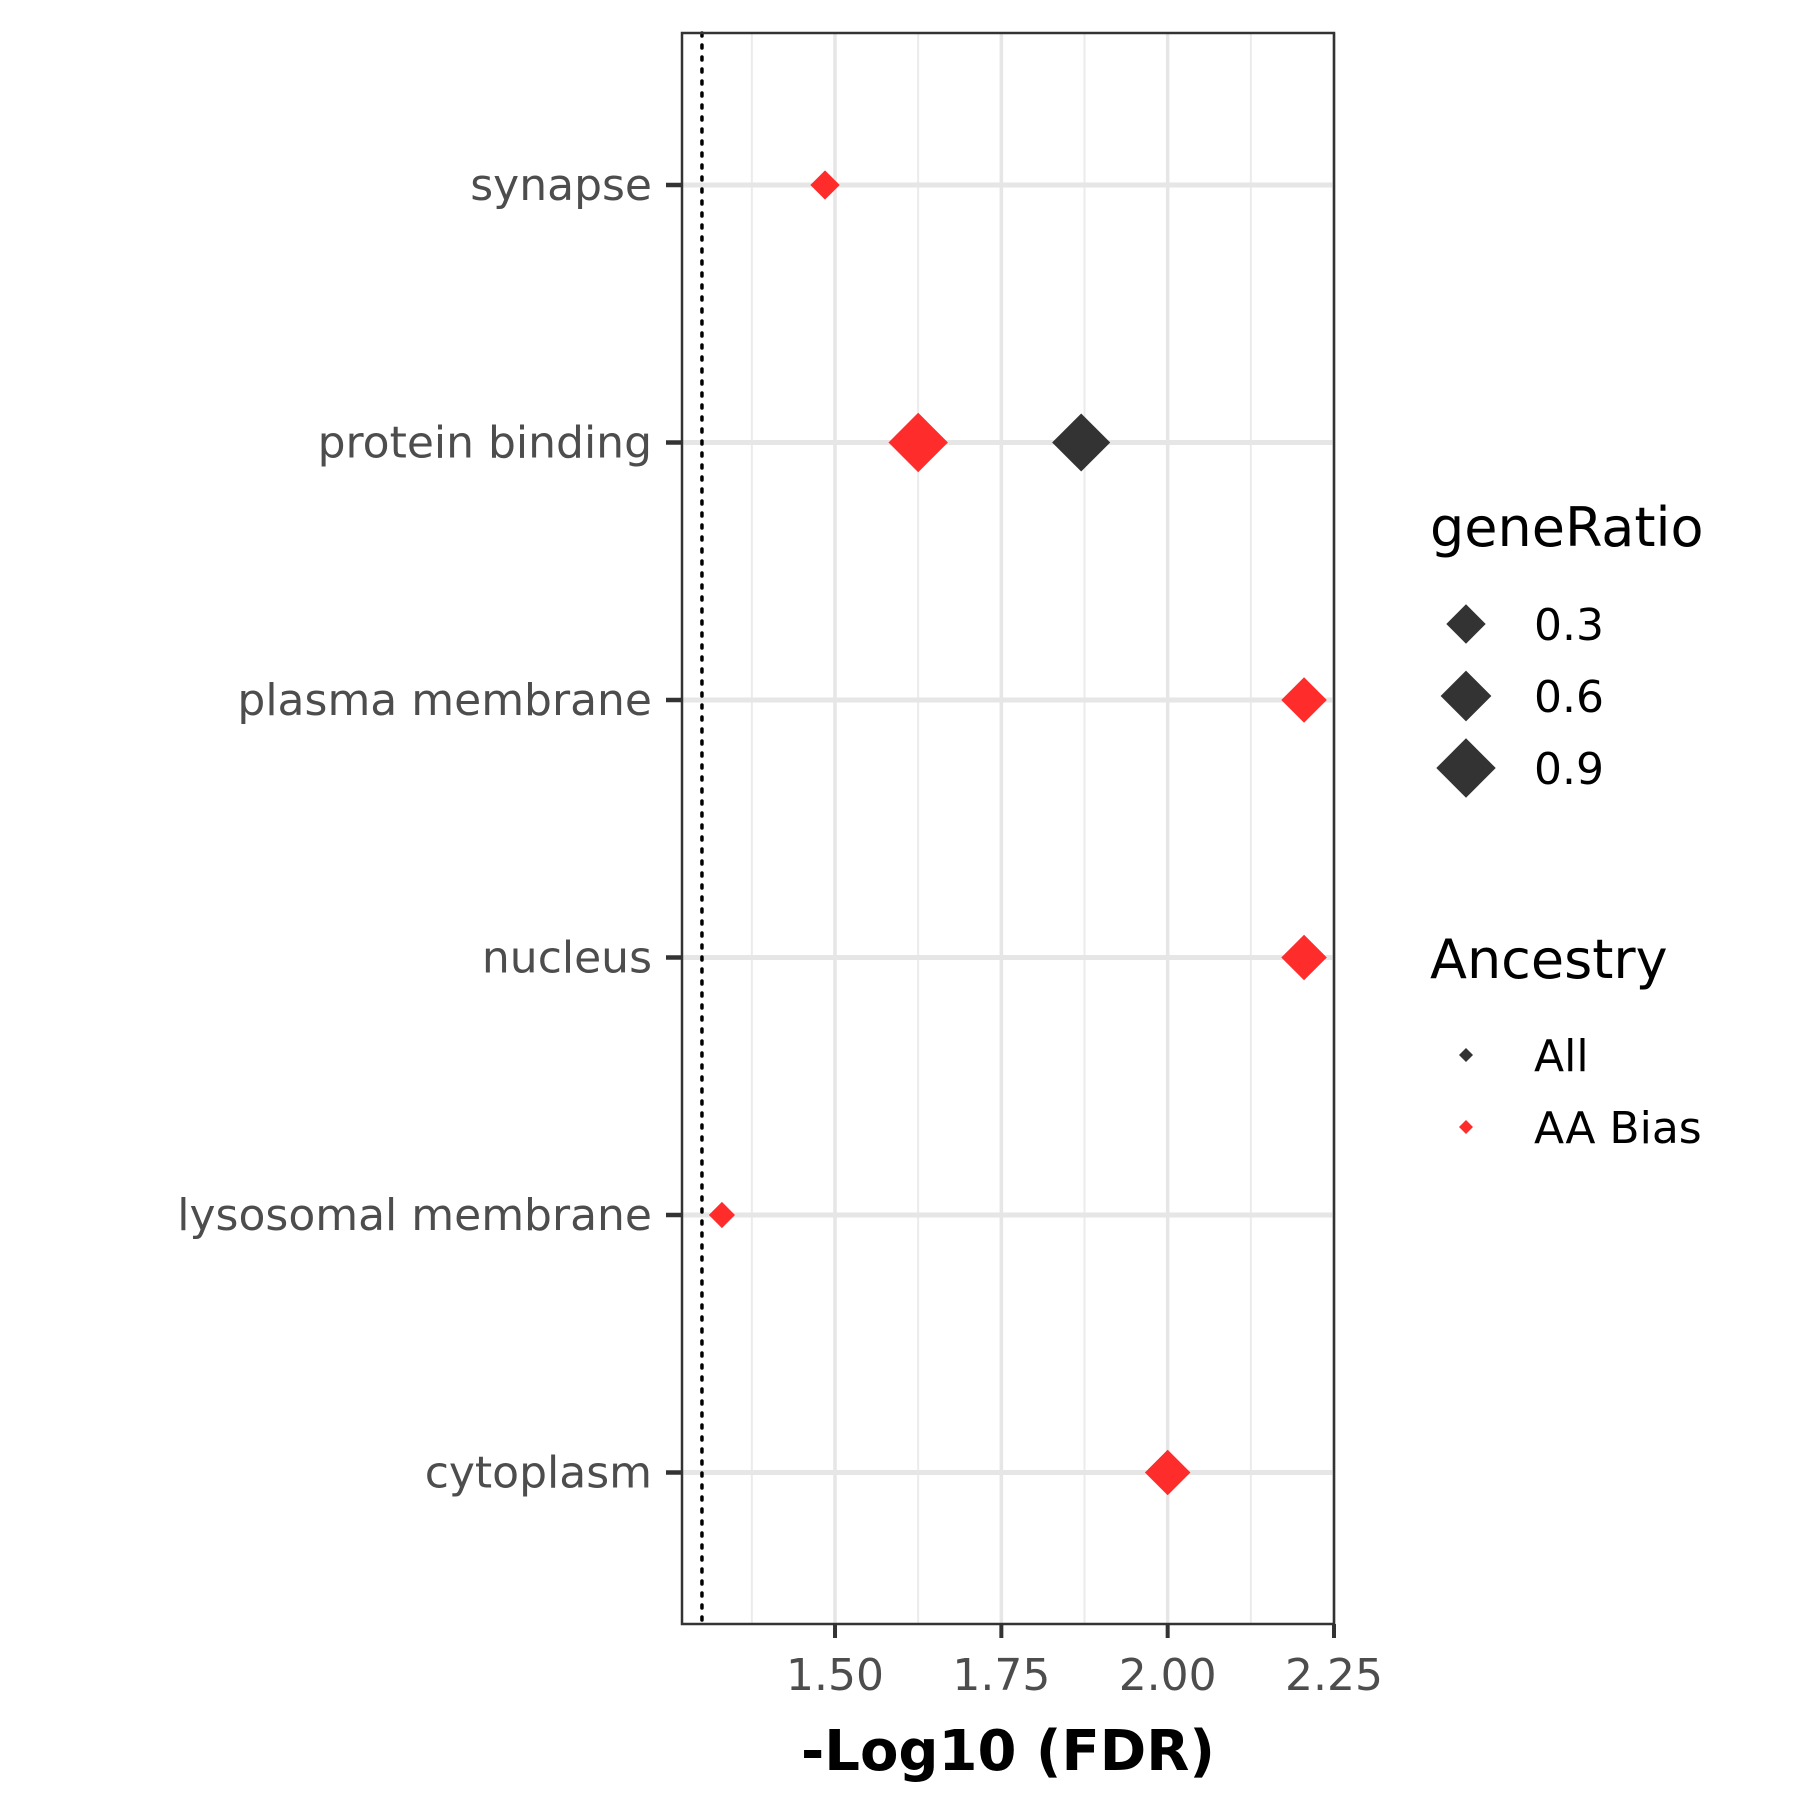 This screenshot has height=1800, width=1800. What do you see at coordinates (444, 700) in the screenshot?
I see `y-tick-label: plasma membrane` at bounding box center [444, 700].